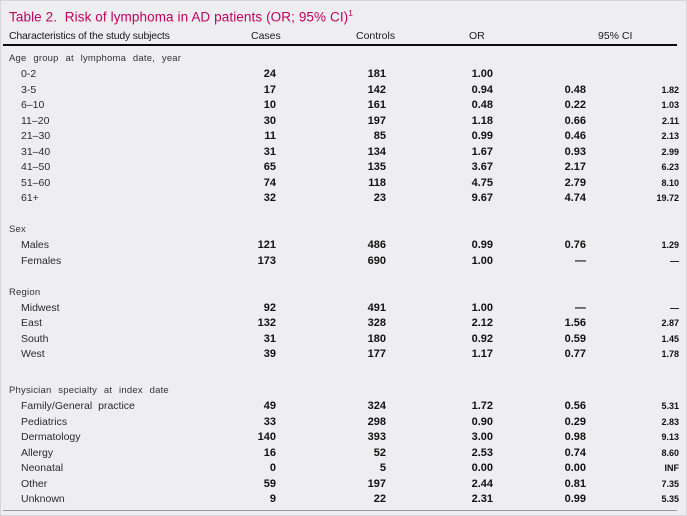 Image resolution: width=687 pixels, height=516 pixels. What do you see at coordinates (482, 151) in the screenshot?
I see `cell-or: 1.67` at bounding box center [482, 151].